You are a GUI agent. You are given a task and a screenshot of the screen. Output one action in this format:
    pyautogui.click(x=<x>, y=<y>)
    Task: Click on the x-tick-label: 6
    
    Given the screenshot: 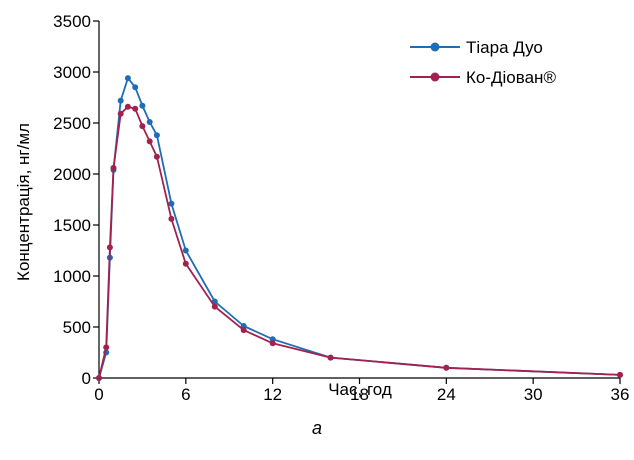 What is the action you would take?
    pyautogui.click(x=185, y=394)
    